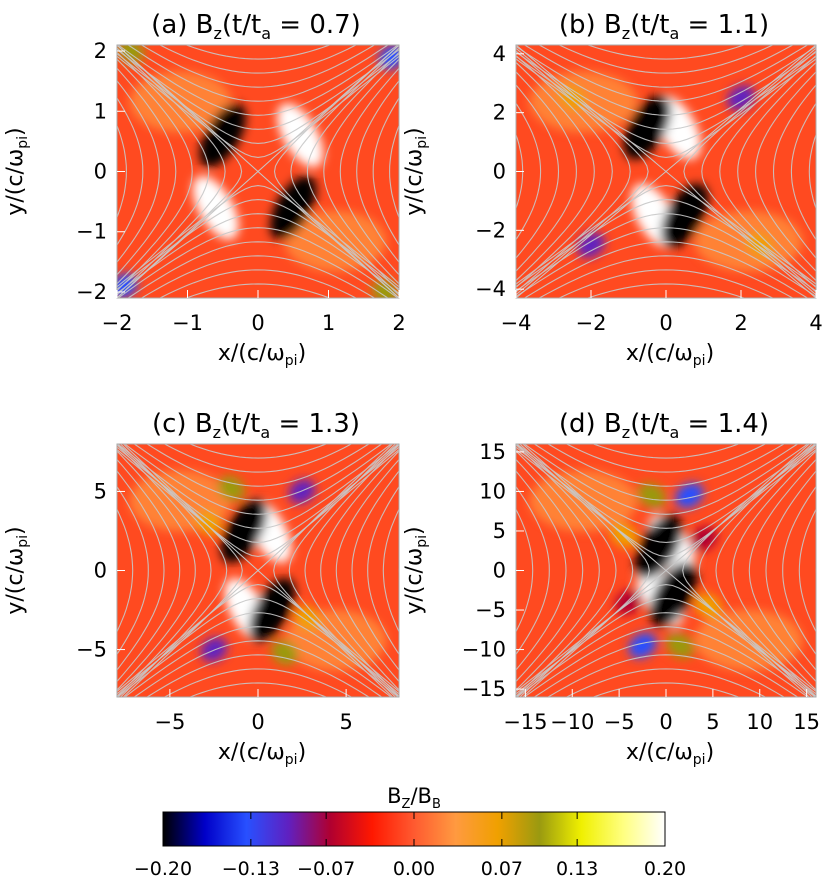 This screenshot has height=889, width=830. I want to click on colorbar-tick-label: −0.13, so click(251, 869).